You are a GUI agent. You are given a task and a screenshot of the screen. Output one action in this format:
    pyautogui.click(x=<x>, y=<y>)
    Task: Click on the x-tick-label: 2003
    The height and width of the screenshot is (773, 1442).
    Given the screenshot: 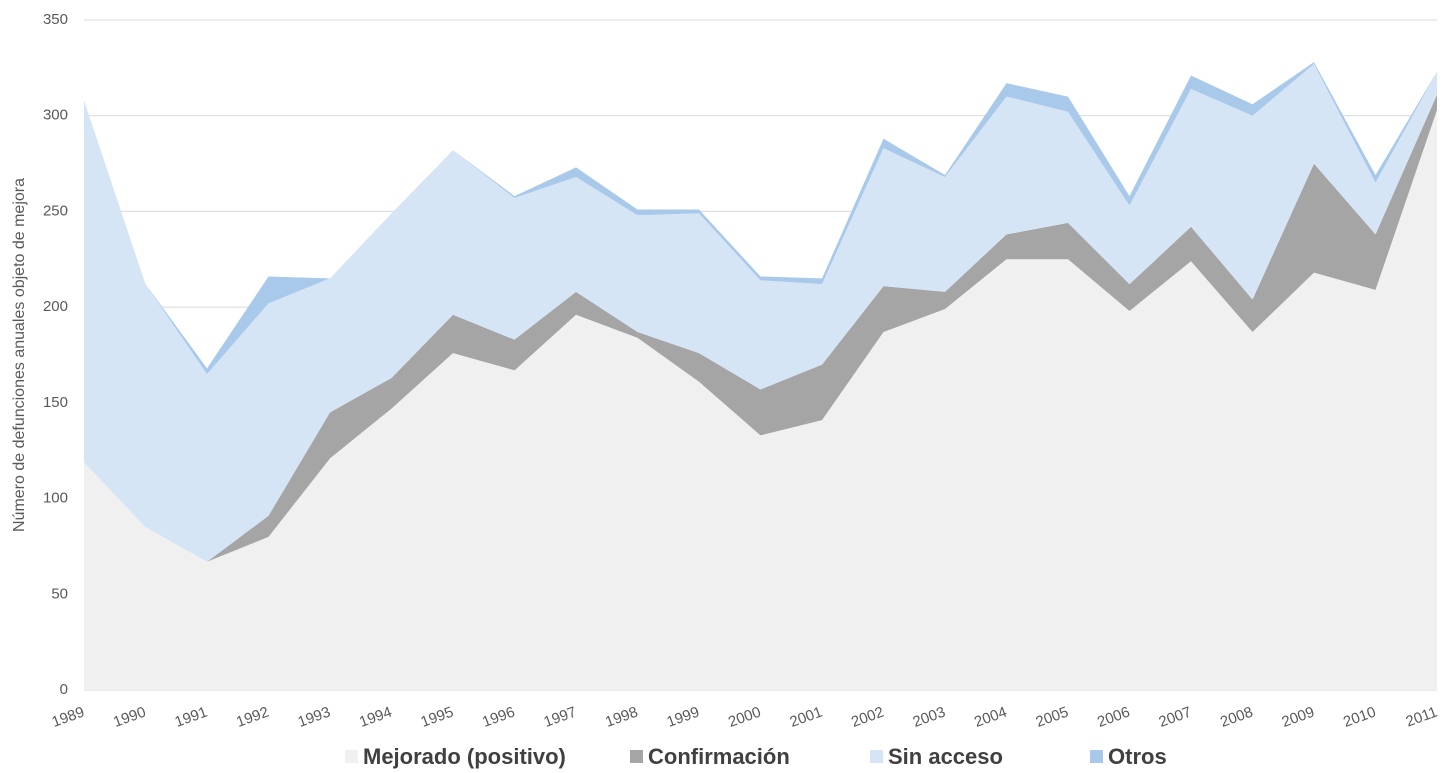 What is the action you would take?
    pyautogui.click(x=929, y=717)
    